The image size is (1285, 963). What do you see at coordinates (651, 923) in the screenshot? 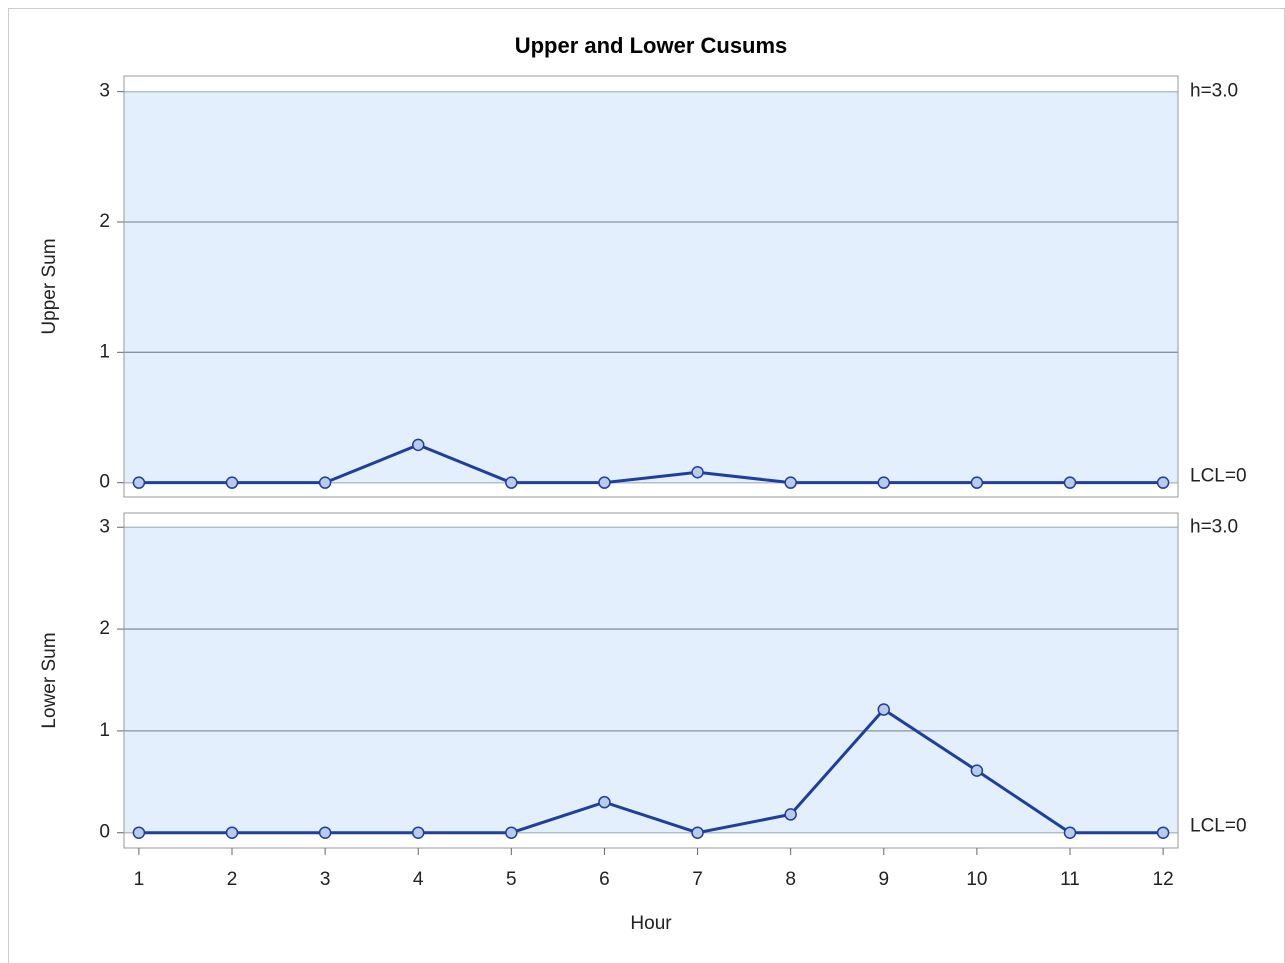
I see `x-axis-label: Hour` at bounding box center [651, 923].